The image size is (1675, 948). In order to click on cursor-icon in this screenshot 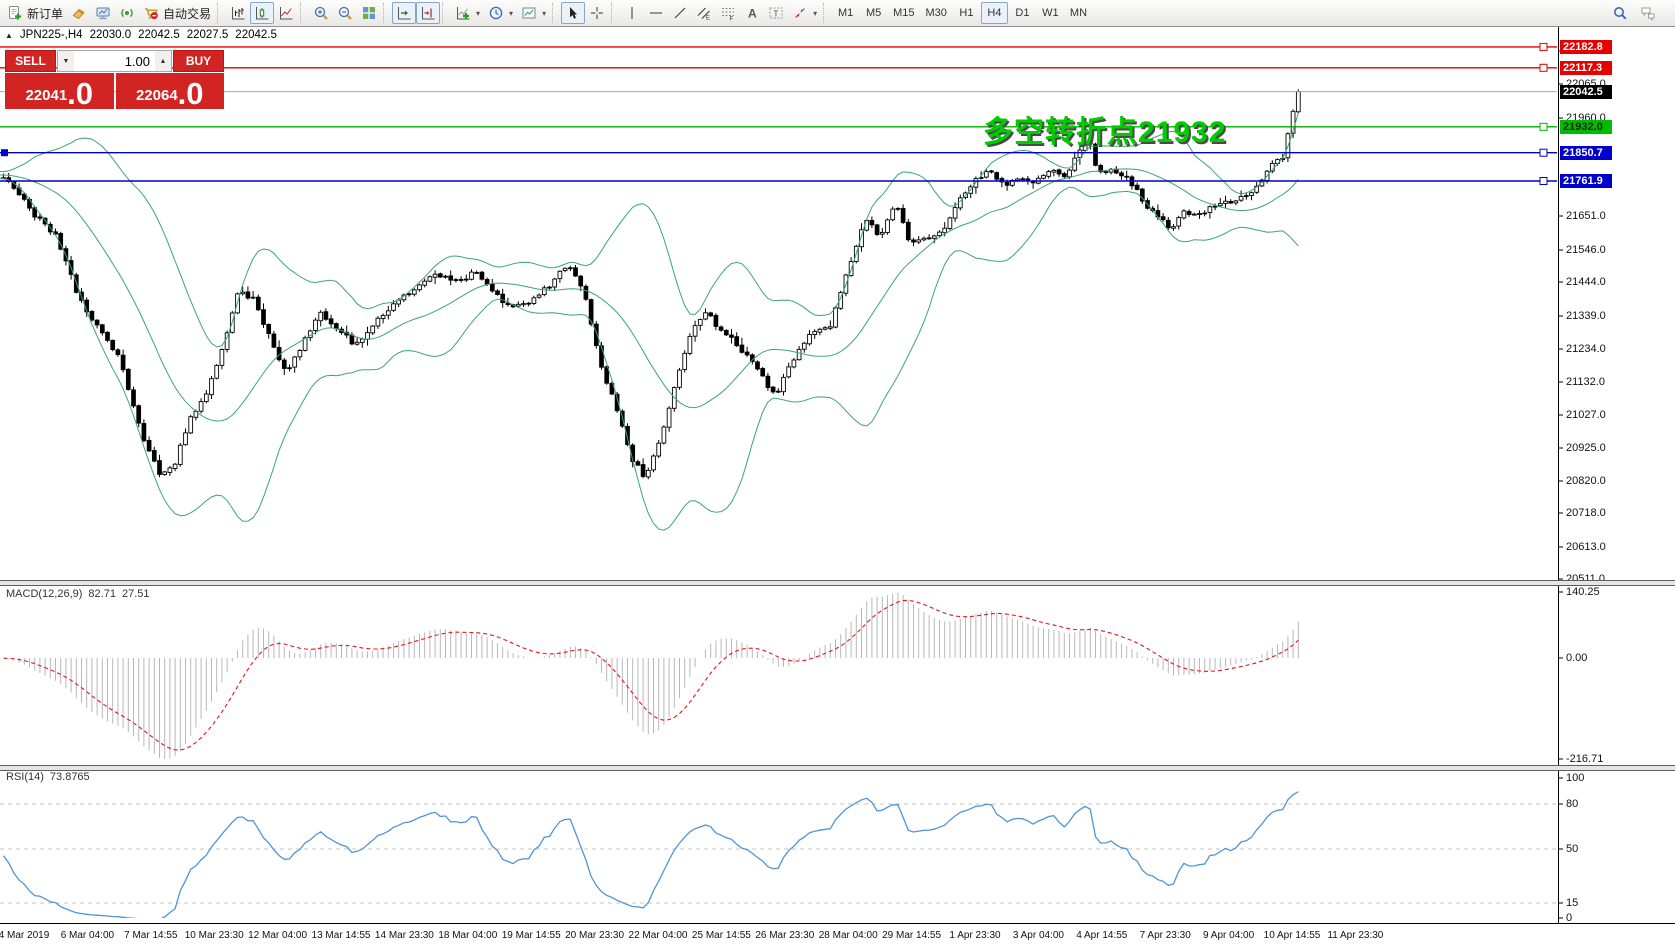, I will do `click(573, 13)`.